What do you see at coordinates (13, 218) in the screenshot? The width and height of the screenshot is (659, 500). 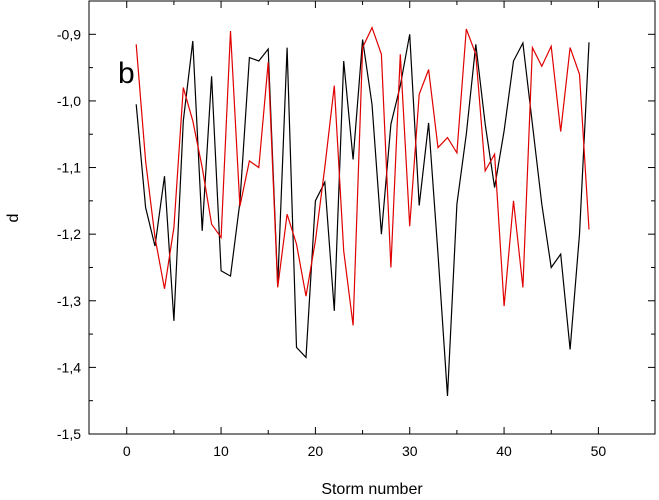 I see `y-axis-title: d` at bounding box center [13, 218].